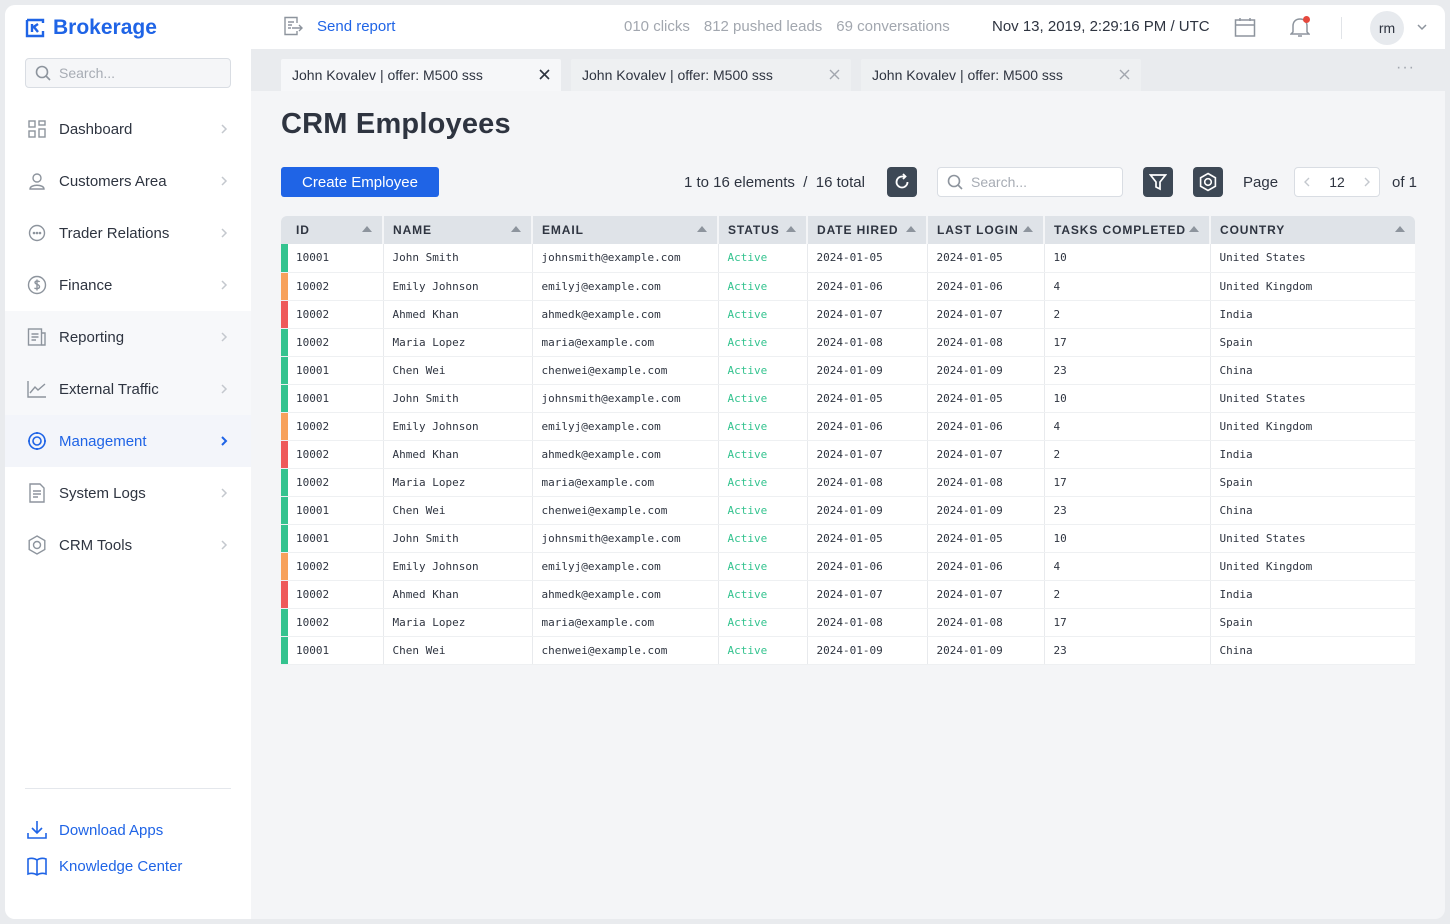  What do you see at coordinates (763, 230) in the screenshot?
I see `column-header-status: STATUS` at bounding box center [763, 230].